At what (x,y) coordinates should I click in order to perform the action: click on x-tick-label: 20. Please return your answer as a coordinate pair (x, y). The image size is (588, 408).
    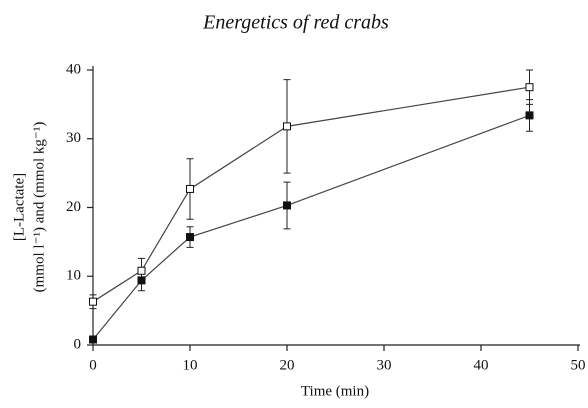
    Looking at the image, I should click on (287, 365).